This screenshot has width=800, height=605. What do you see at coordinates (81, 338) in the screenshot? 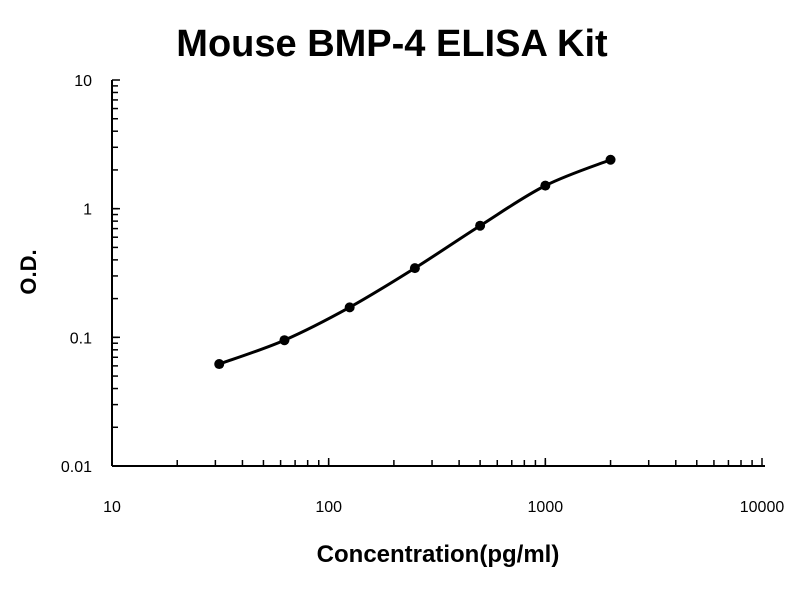
I see `y-tick-label: 0.1` at bounding box center [81, 338].